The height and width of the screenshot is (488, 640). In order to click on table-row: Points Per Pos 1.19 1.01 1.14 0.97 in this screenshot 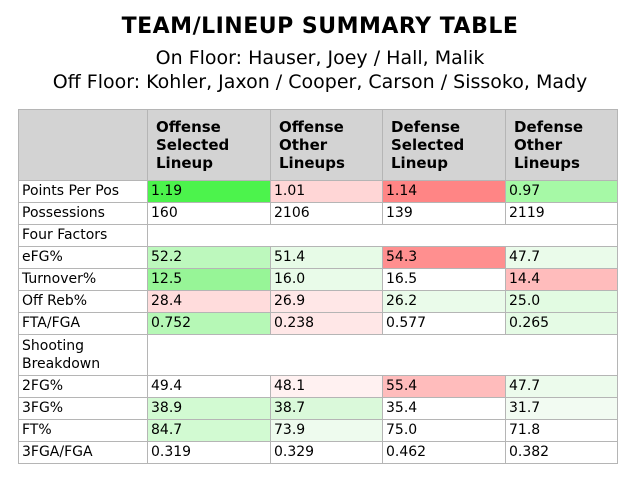, I will do `click(318, 191)`.